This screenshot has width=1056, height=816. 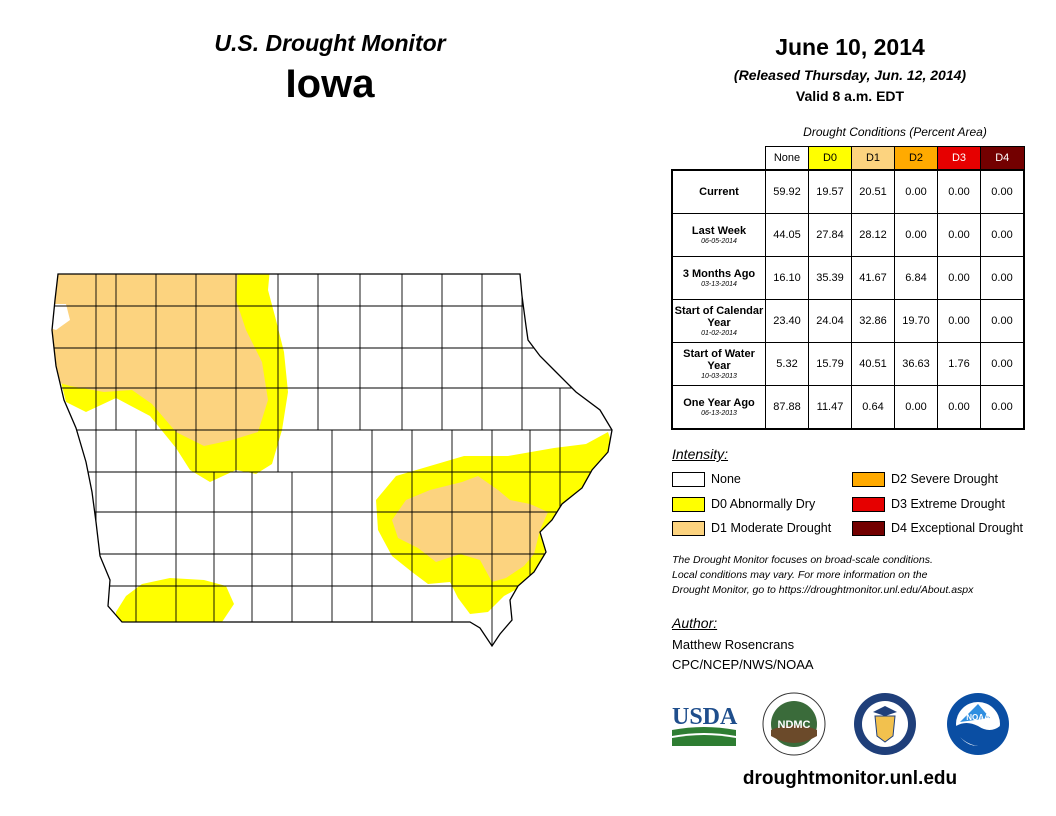 What do you see at coordinates (850, 778) in the screenshot?
I see `website-link: droughtmonitor.unl.edu` at bounding box center [850, 778].